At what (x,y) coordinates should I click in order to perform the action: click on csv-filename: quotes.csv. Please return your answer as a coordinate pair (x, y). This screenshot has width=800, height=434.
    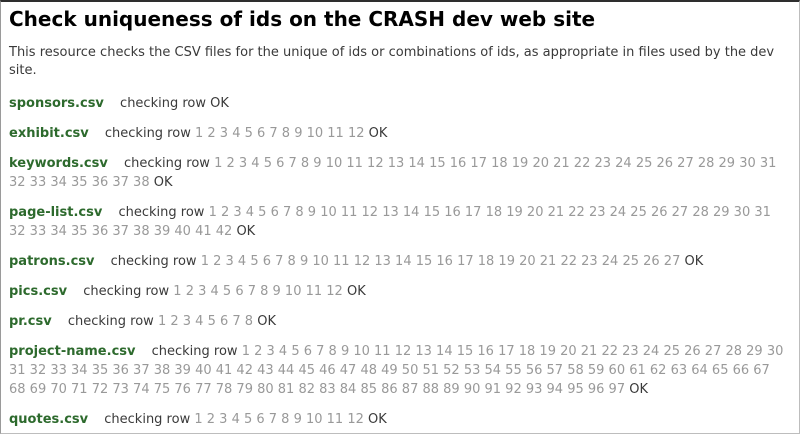
    Looking at the image, I should click on (49, 419).